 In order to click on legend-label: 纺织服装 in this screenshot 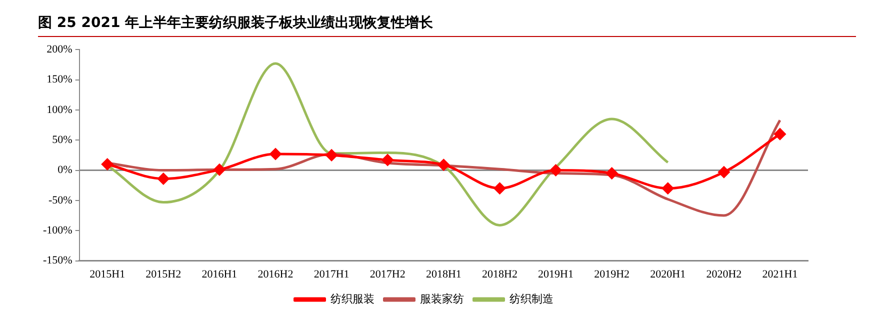, I will do `click(352, 299)`.